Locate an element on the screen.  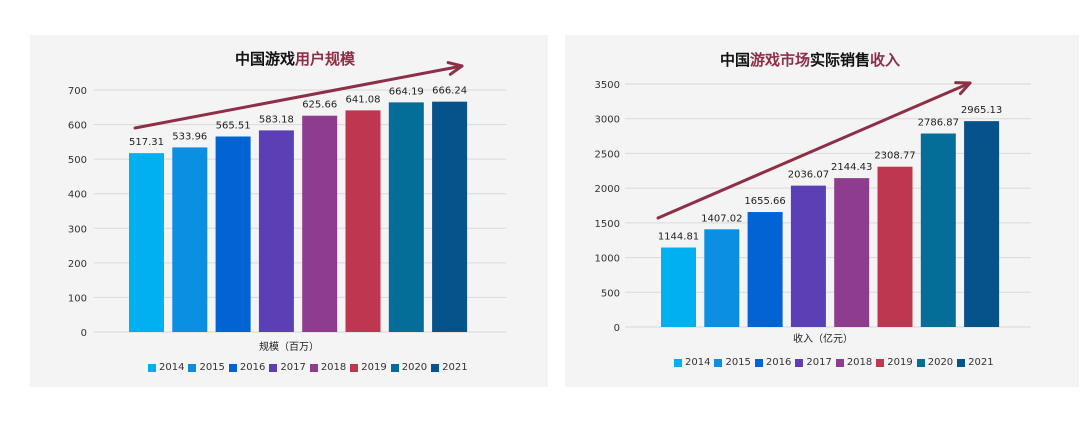
revenue-legend-label: 2020 is located at coordinates (940, 362).